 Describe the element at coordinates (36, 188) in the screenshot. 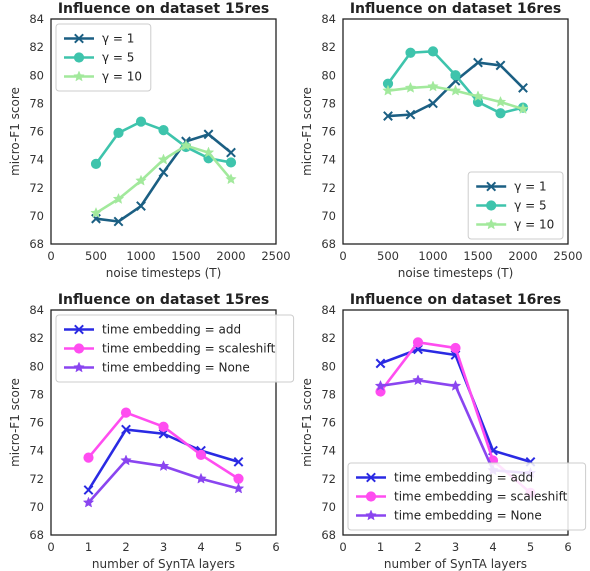

I see `y-tick-label: 72` at that location.